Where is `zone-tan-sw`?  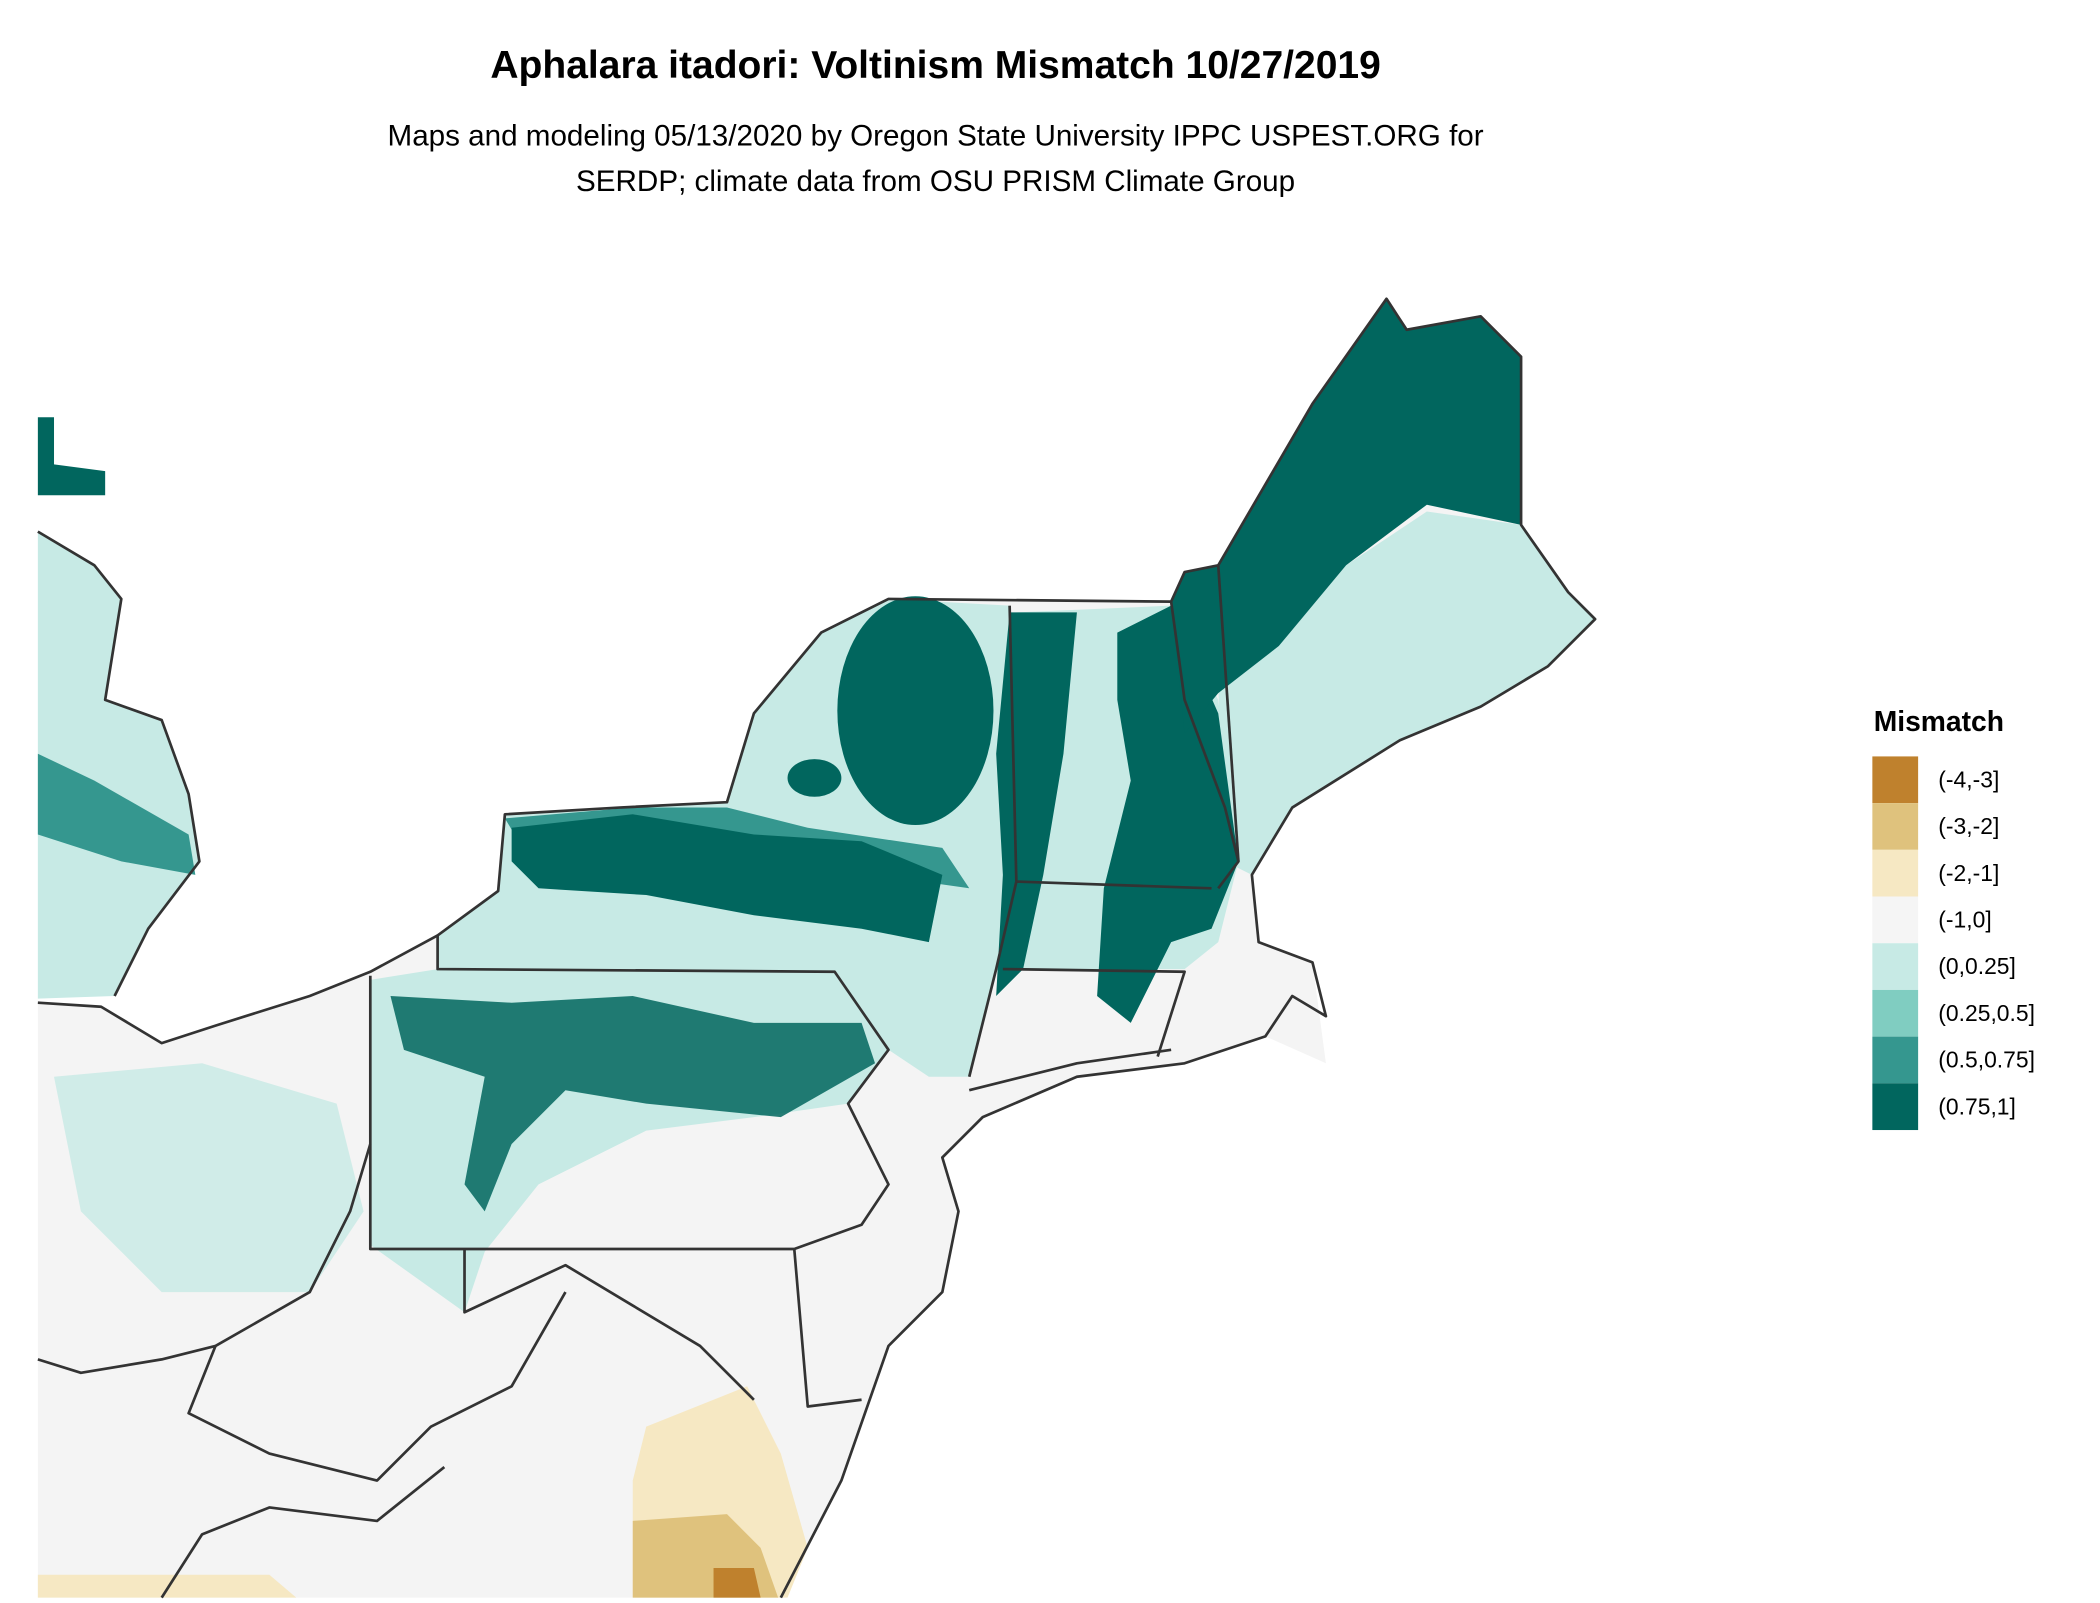
zone-tan-sw is located at coordinates (167, 1586).